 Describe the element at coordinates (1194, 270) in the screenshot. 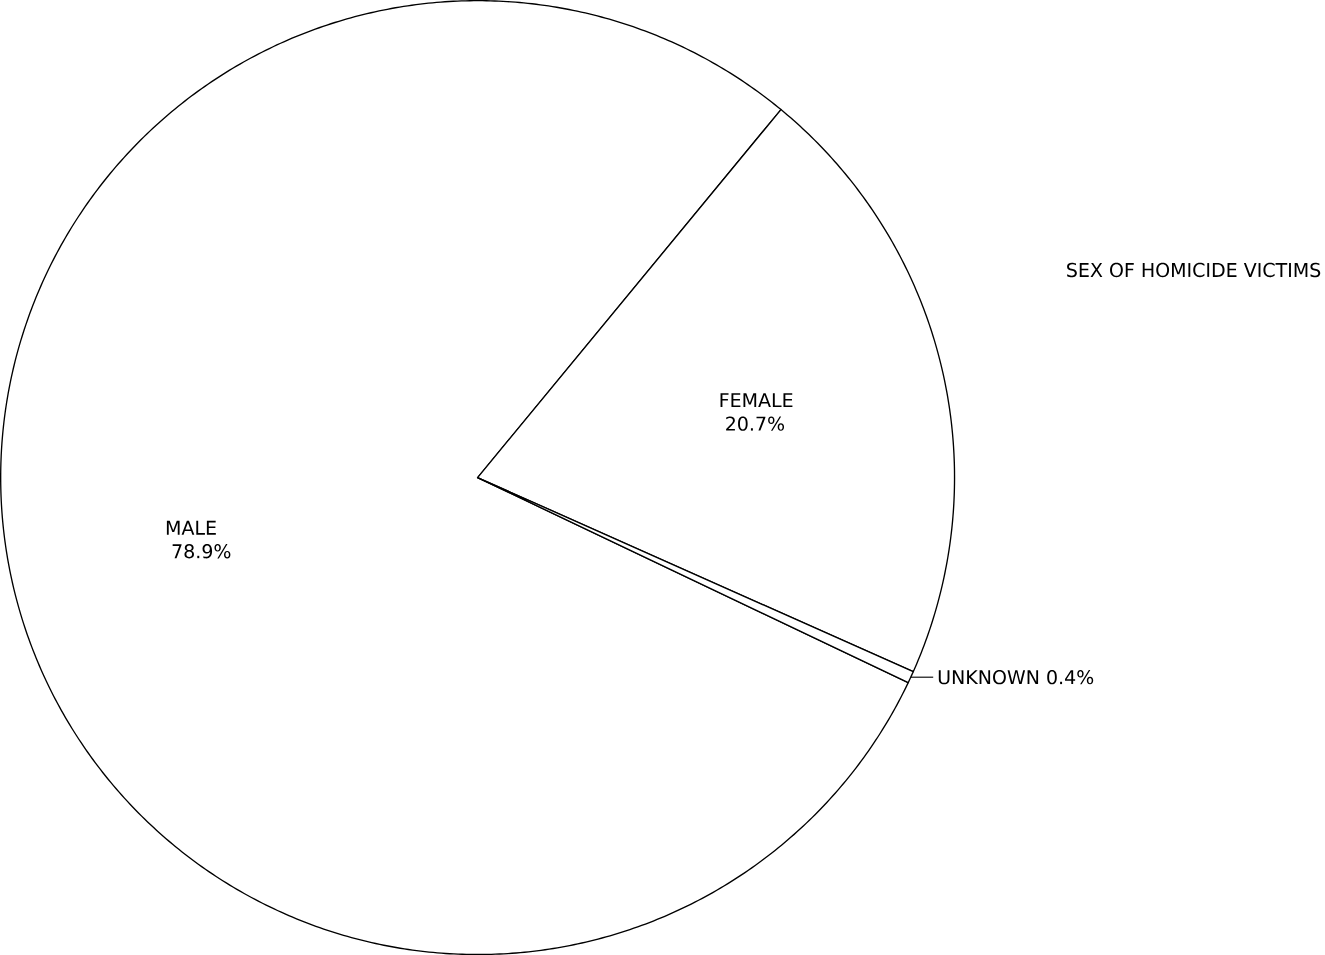

I see `text: SEX OF HOMICIDE VICTIMS` at that location.